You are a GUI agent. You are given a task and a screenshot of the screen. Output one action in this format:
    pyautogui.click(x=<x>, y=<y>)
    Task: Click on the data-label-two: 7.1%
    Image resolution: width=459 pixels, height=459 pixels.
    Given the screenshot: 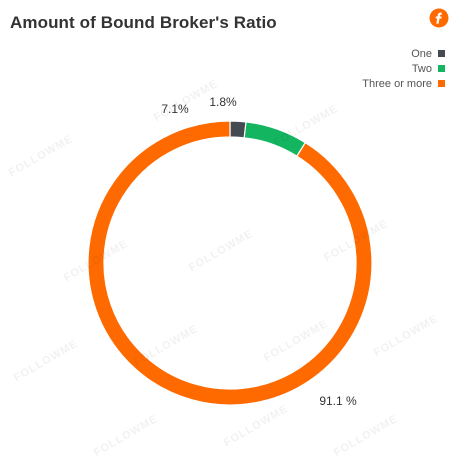 What is the action you would take?
    pyautogui.click(x=175, y=109)
    